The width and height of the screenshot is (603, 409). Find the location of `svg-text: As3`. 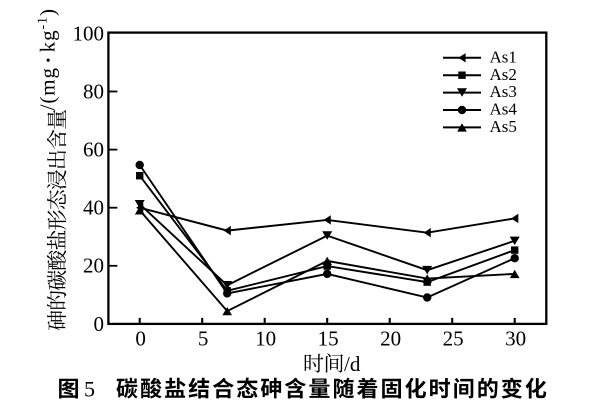

svg-text: As3 is located at coordinates (503, 91).